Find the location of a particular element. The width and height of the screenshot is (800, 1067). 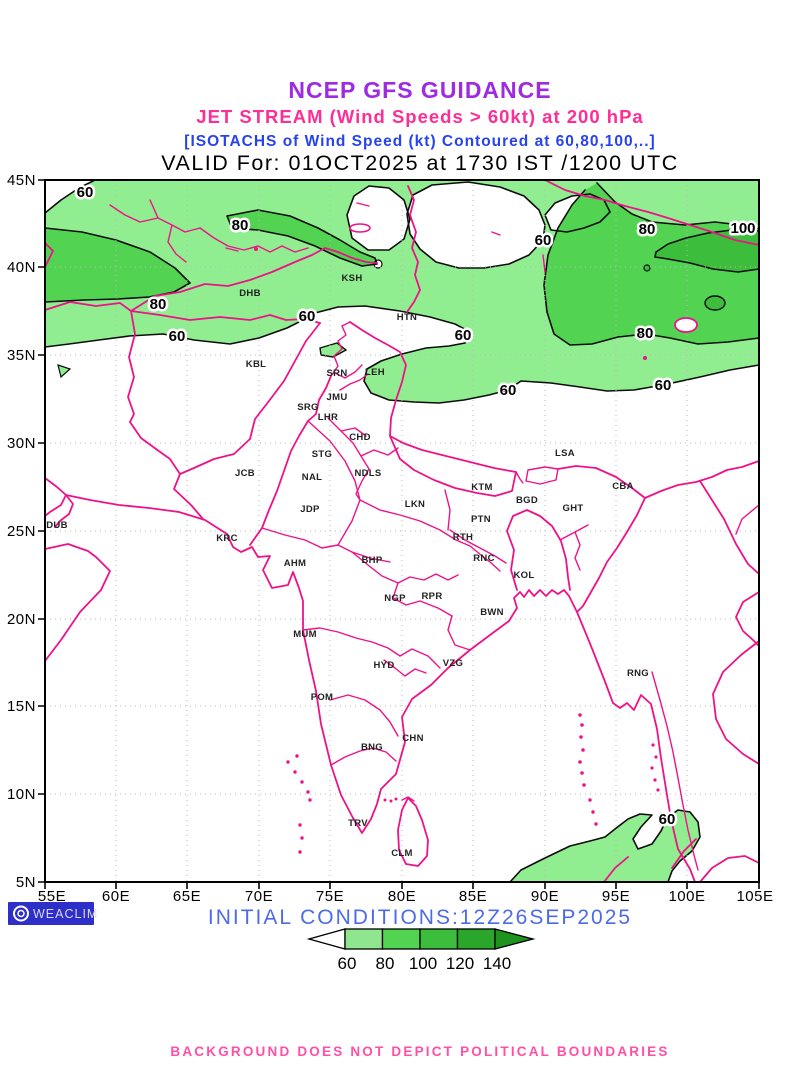

legend-value: 60 is located at coordinates (347, 963).